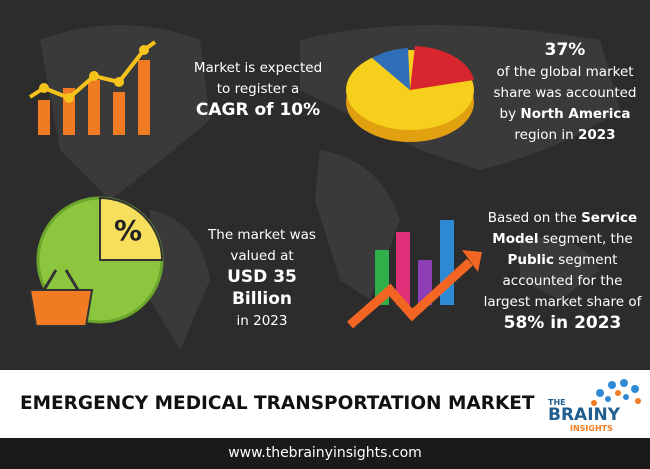 The width and height of the screenshot is (650, 469). What do you see at coordinates (575, 114) in the screenshot?
I see `highlight-text: North America` at bounding box center [575, 114].